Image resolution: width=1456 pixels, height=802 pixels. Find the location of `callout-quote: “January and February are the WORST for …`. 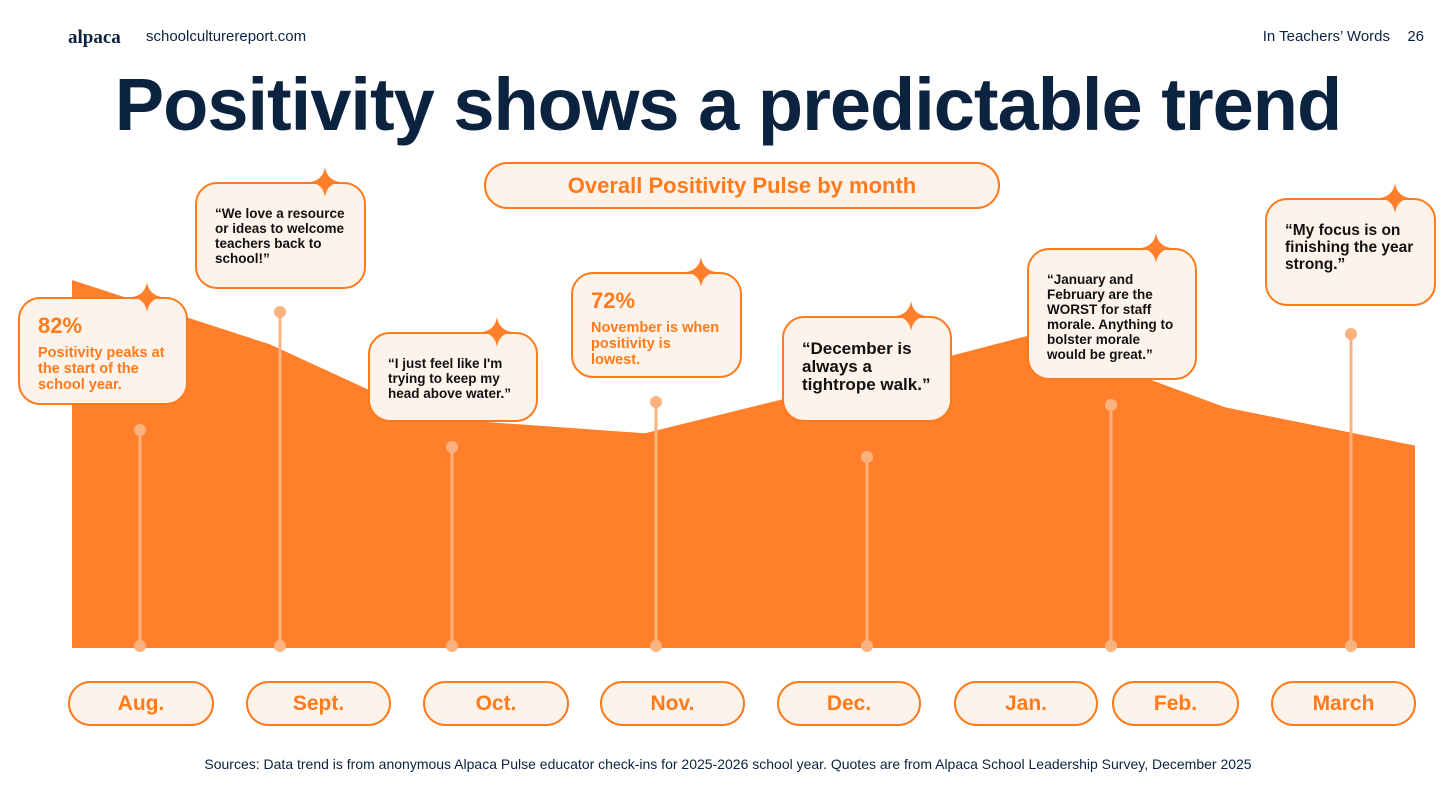

callout-quote: “January and February are the WORST for … is located at coordinates (1110, 317).